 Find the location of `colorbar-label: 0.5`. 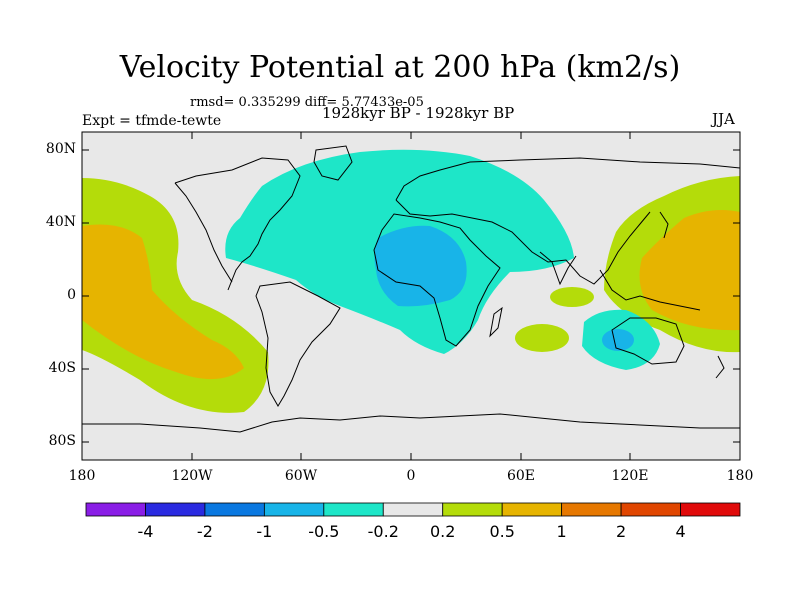

colorbar-label: 0.5 is located at coordinates (502, 531).